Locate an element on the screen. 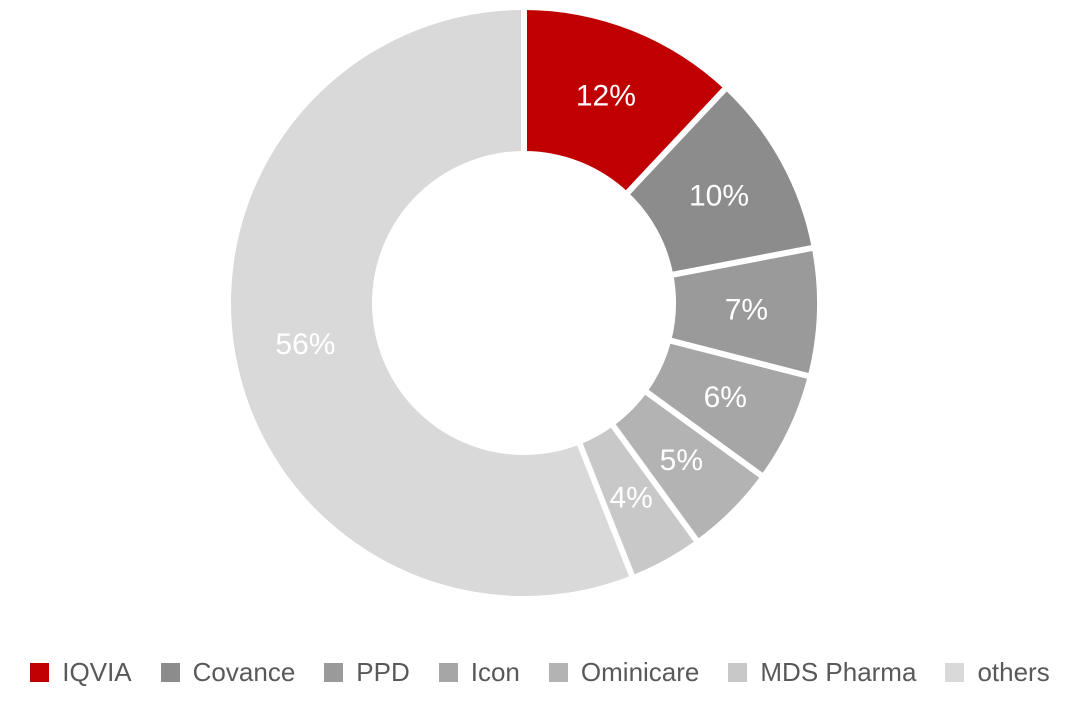 Image resolution: width=1080 pixels, height=701 pixels. donut-slice-iqvia is located at coordinates (624, 101).